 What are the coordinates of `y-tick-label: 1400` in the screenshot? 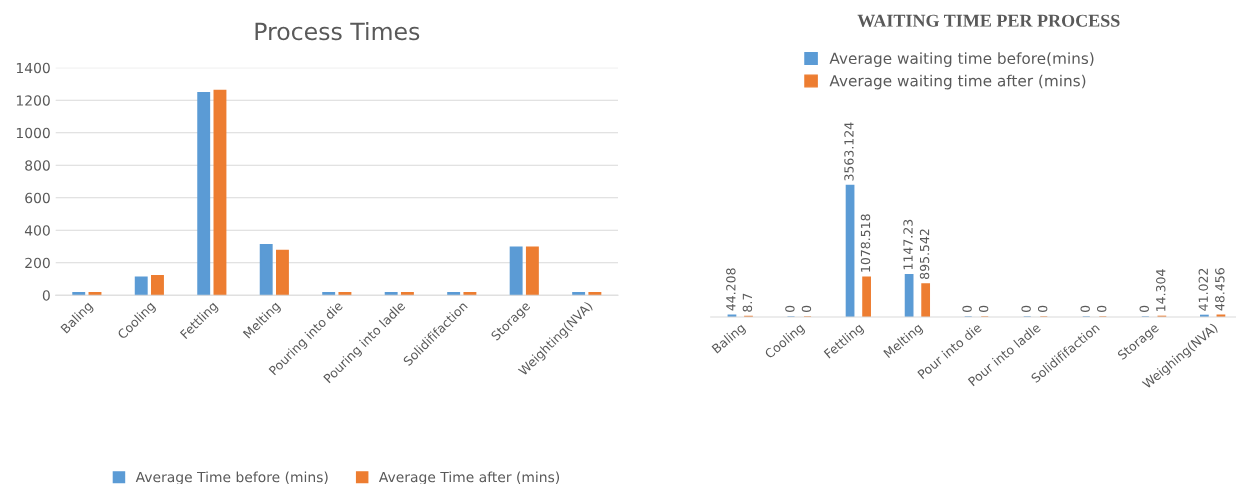 It's located at (33, 68).